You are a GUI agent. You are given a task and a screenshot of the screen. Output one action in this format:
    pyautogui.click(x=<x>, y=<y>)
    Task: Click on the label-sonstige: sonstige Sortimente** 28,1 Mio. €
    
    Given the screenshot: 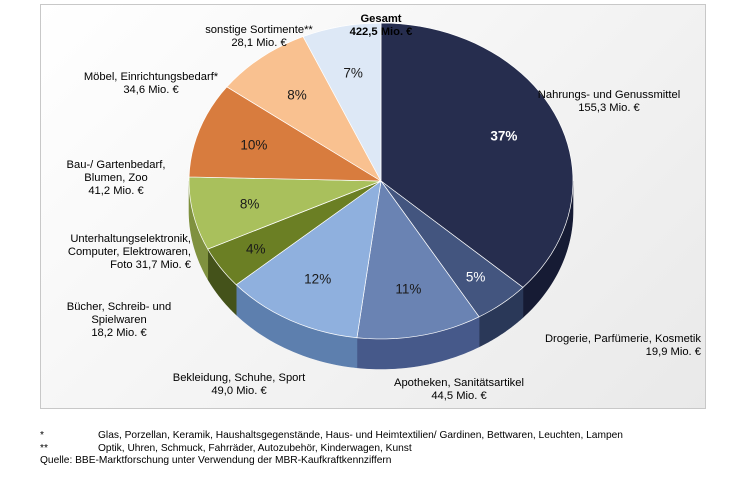 What is the action you would take?
    pyautogui.click(x=259, y=37)
    